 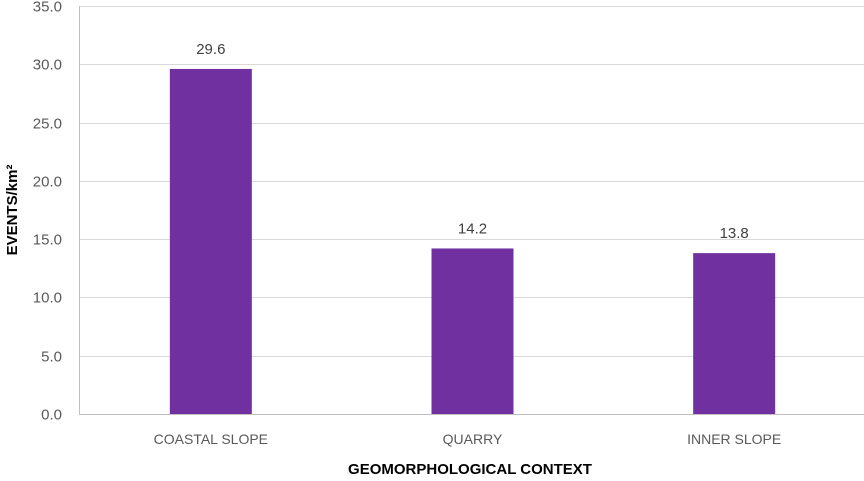 What do you see at coordinates (211, 439) in the screenshot?
I see `x-tick-label: COASTAL SLOPE` at bounding box center [211, 439].